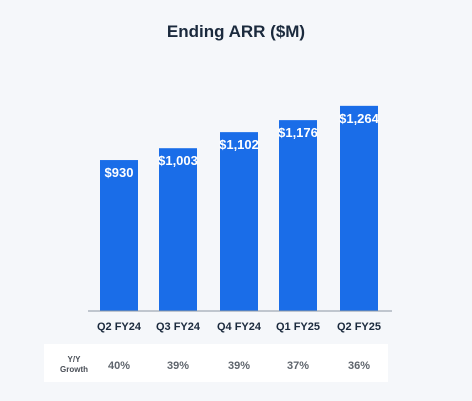  Describe the element at coordinates (178, 229) in the screenshot. I see `bar-q3-fy24` at that location.